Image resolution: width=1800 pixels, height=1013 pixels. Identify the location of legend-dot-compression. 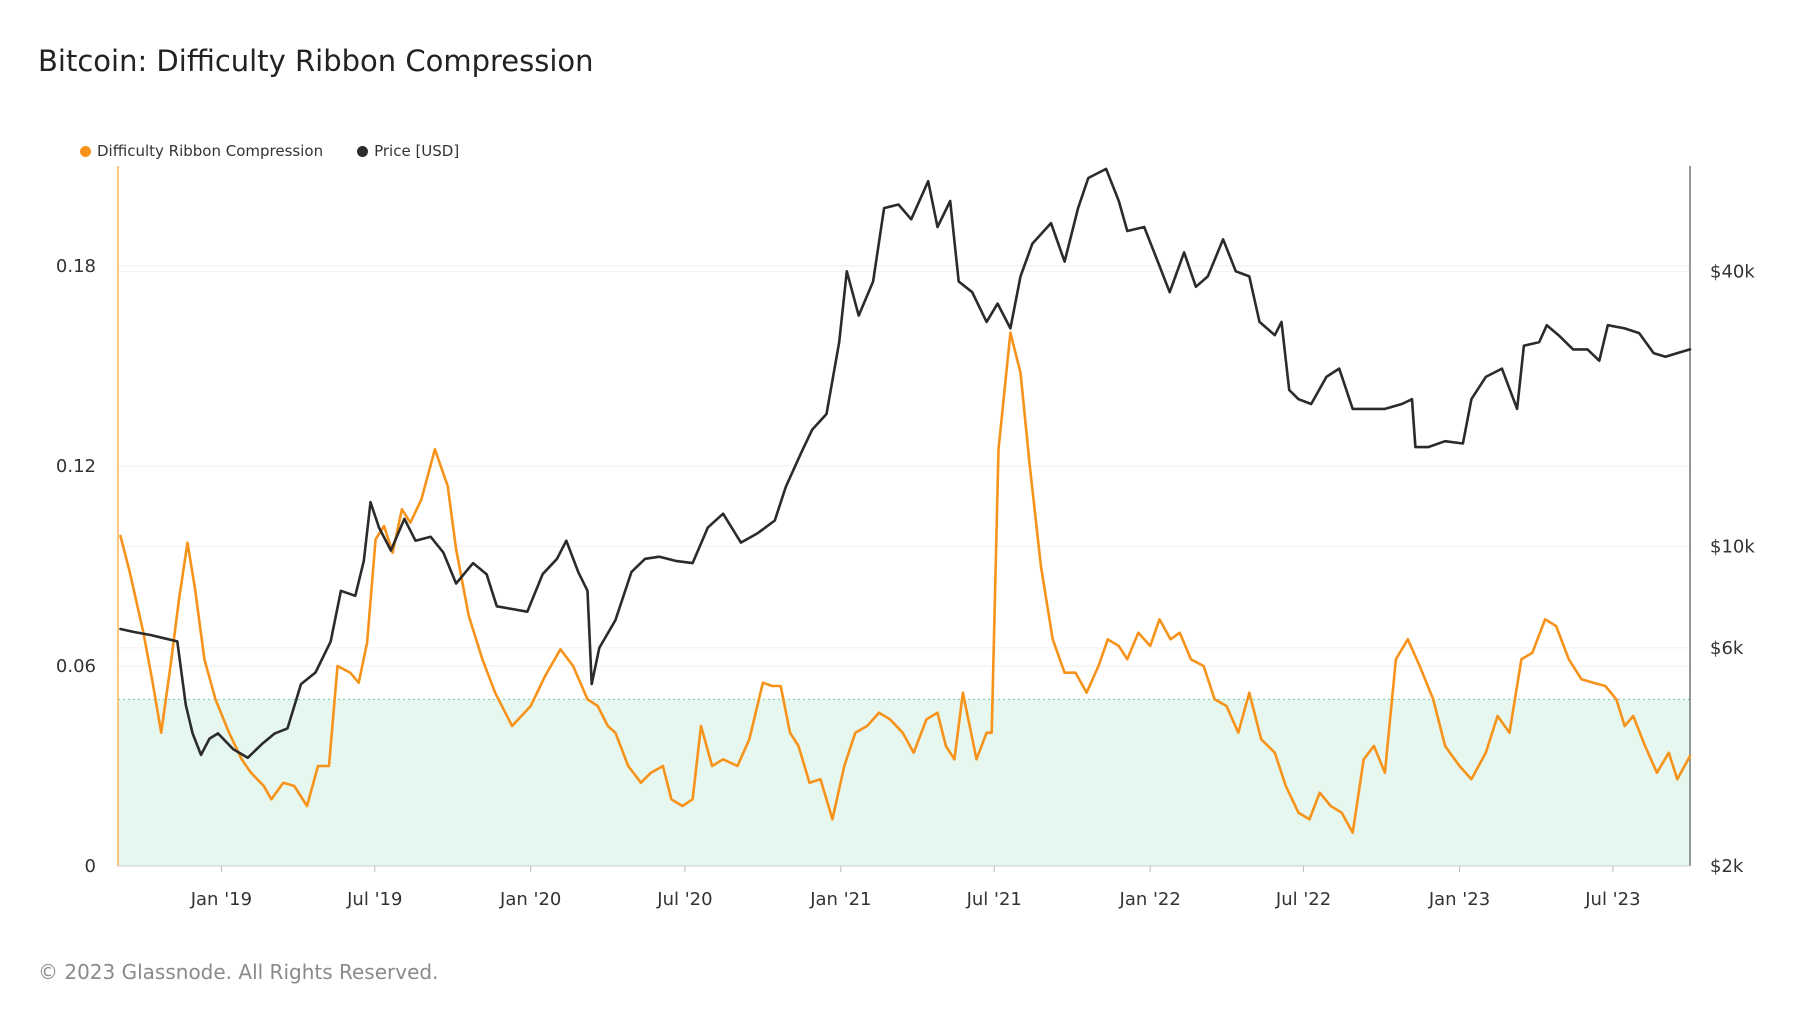
(85, 151).